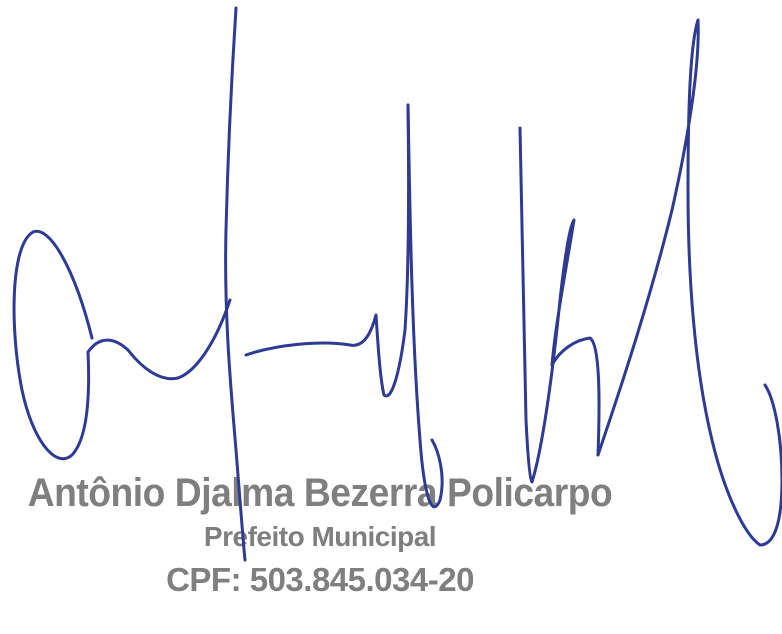 This screenshot has width=782, height=634. Describe the element at coordinates (320, 493) in the screenshot. I see `signatory-name: Antônio Djalma Bezerra Policarpo` at that location.